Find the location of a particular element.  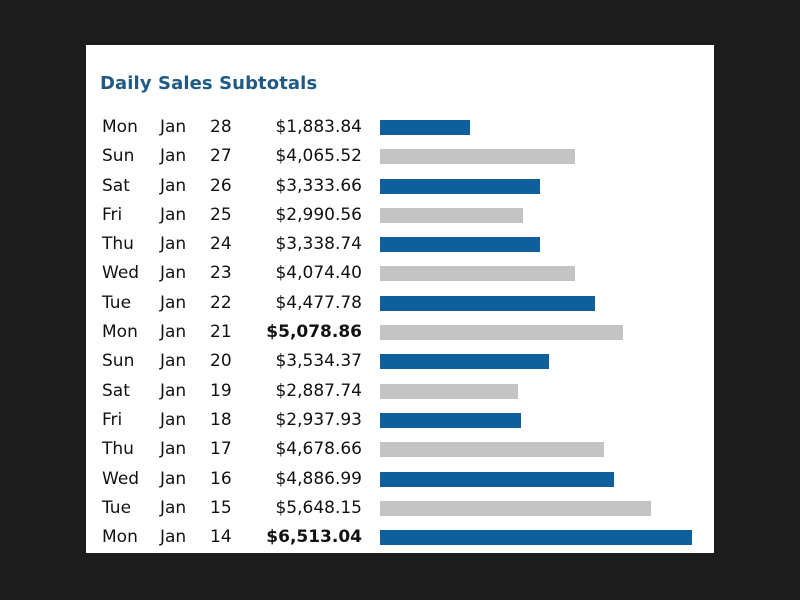

table-row: Mon Jan 28 $1,883.84 is located at coordinates (400, 127).